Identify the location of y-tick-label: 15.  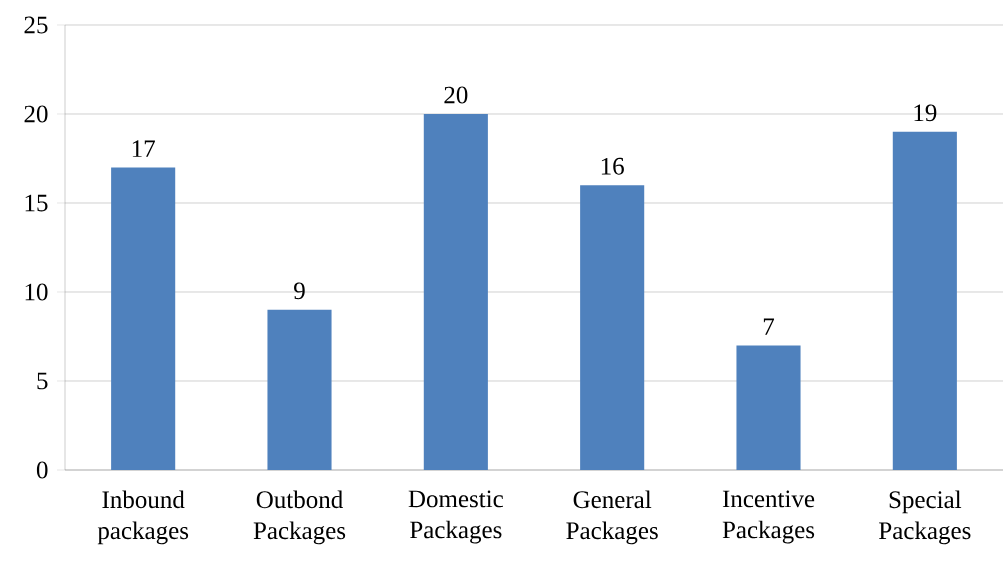
(36, 203).